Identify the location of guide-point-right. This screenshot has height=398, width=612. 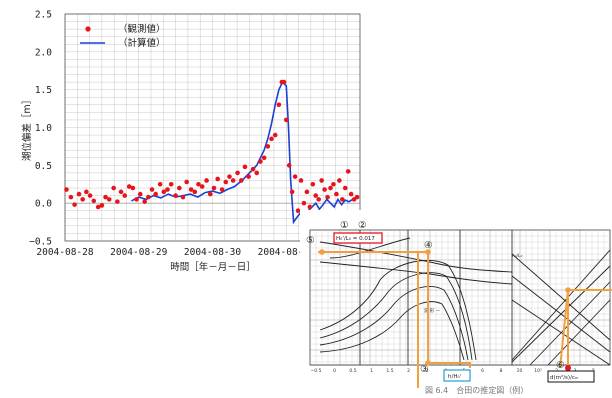
(568, 290).